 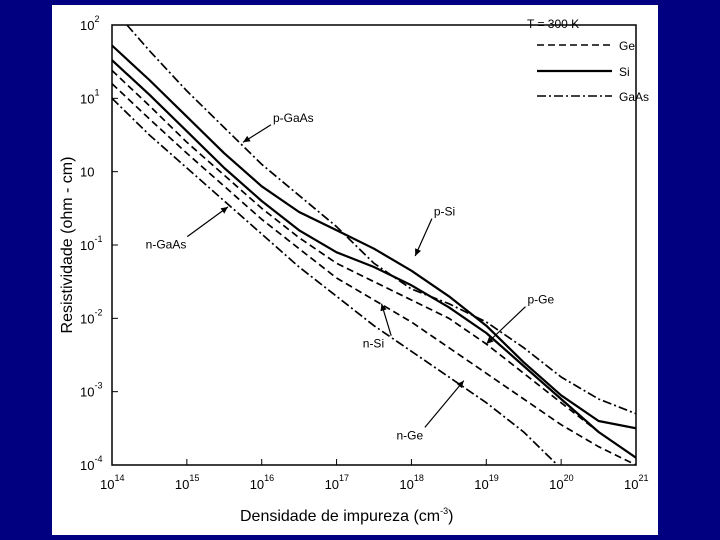 I want to click on y-tick-labels: 10² 10¹ 10 10⁻¹ 10⁻² 10⁻³ 10⁻⁴, so click(x=99, y=243).